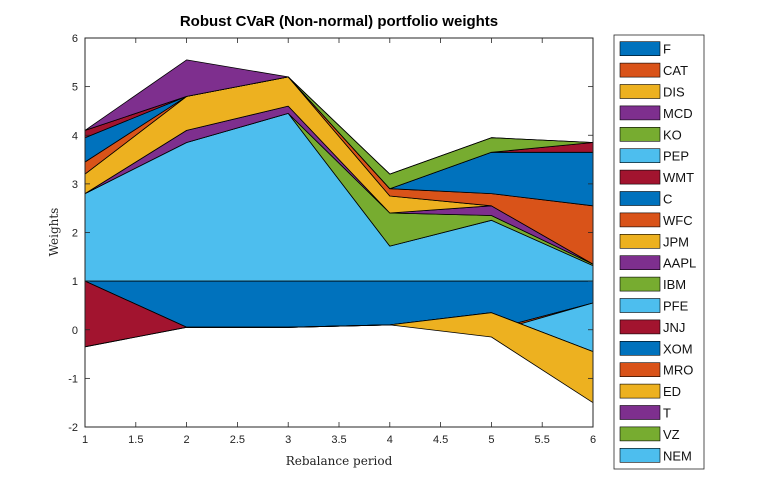  I want to click on x-tick-label: 1, so click(85, 440).